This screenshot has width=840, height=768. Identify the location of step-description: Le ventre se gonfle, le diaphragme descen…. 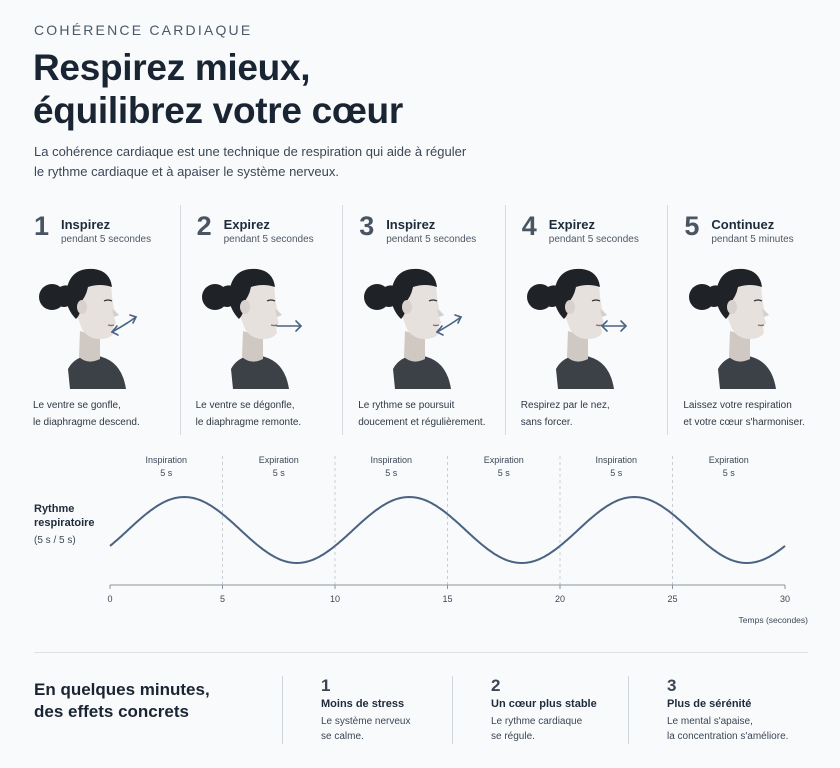
(108, 414).